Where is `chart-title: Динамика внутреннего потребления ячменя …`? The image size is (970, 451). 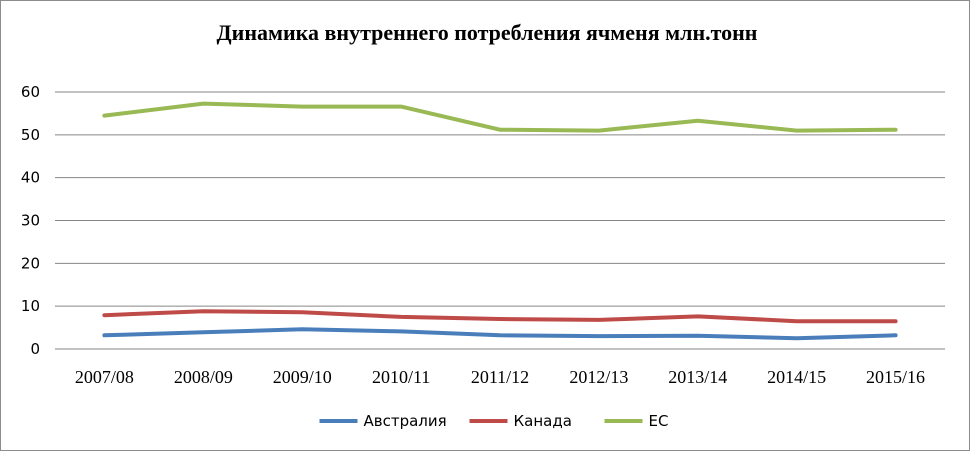
chart-title: Динамика внутреннего потребления ячменя … is located at coordinates (487, 32).